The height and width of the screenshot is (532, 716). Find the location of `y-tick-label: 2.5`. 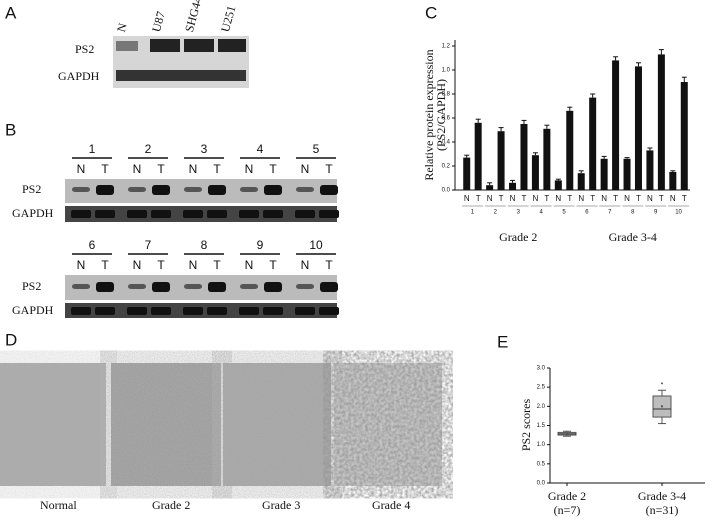

y-tick-label: 2.5 is located at coordinates (541, 388).